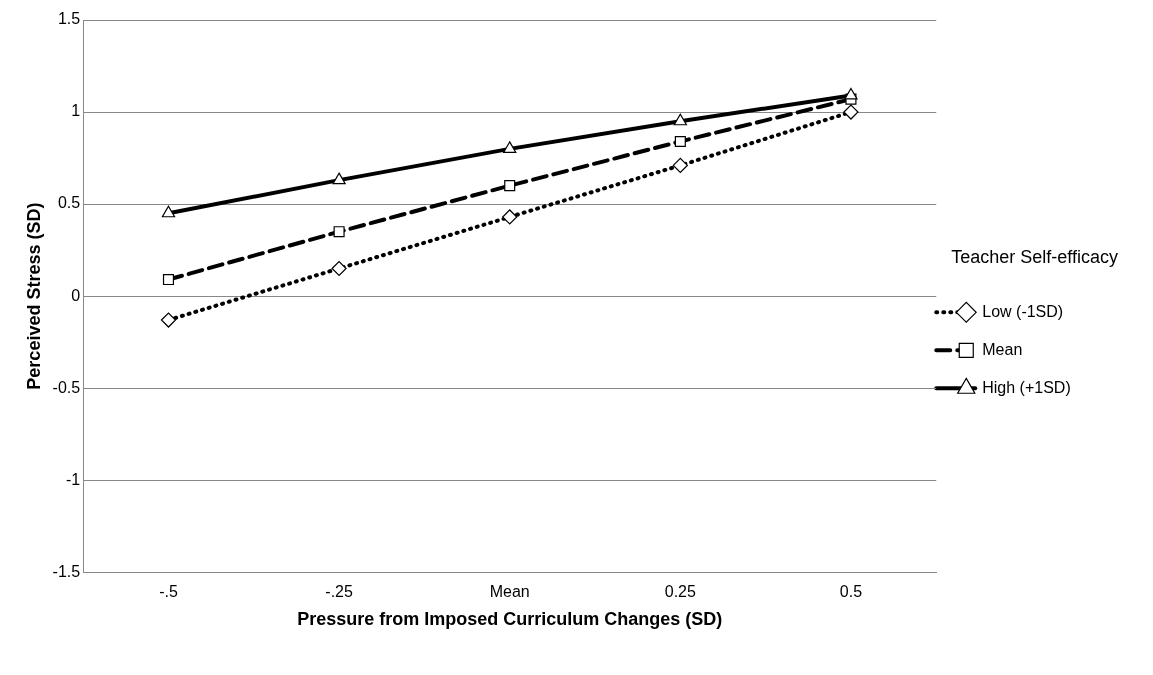  I want to click on y-tick-label: -0.5, so click(66, 387).